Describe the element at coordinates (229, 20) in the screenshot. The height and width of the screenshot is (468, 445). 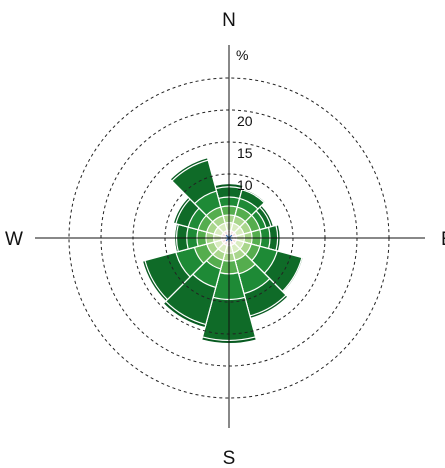
I see `compass-north-label: N` at that location.